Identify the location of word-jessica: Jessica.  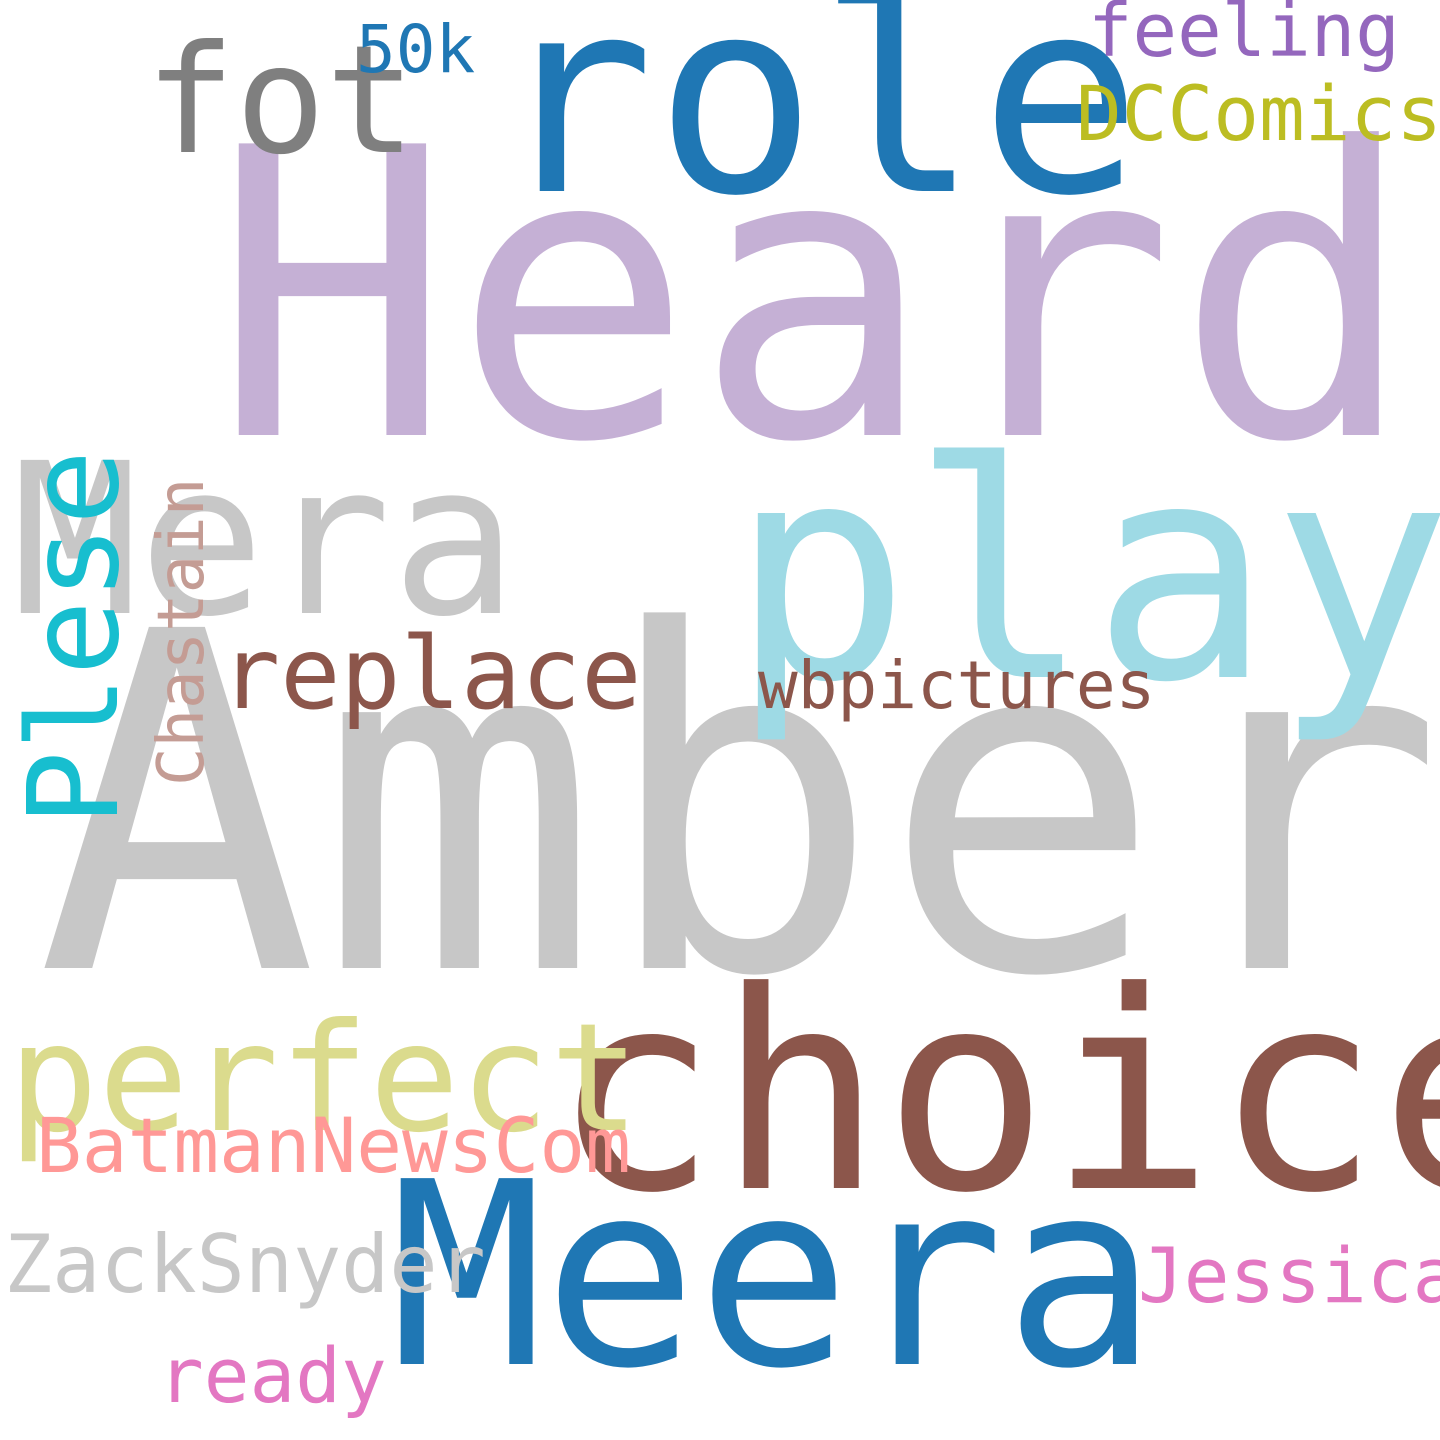
(1289, 1275).